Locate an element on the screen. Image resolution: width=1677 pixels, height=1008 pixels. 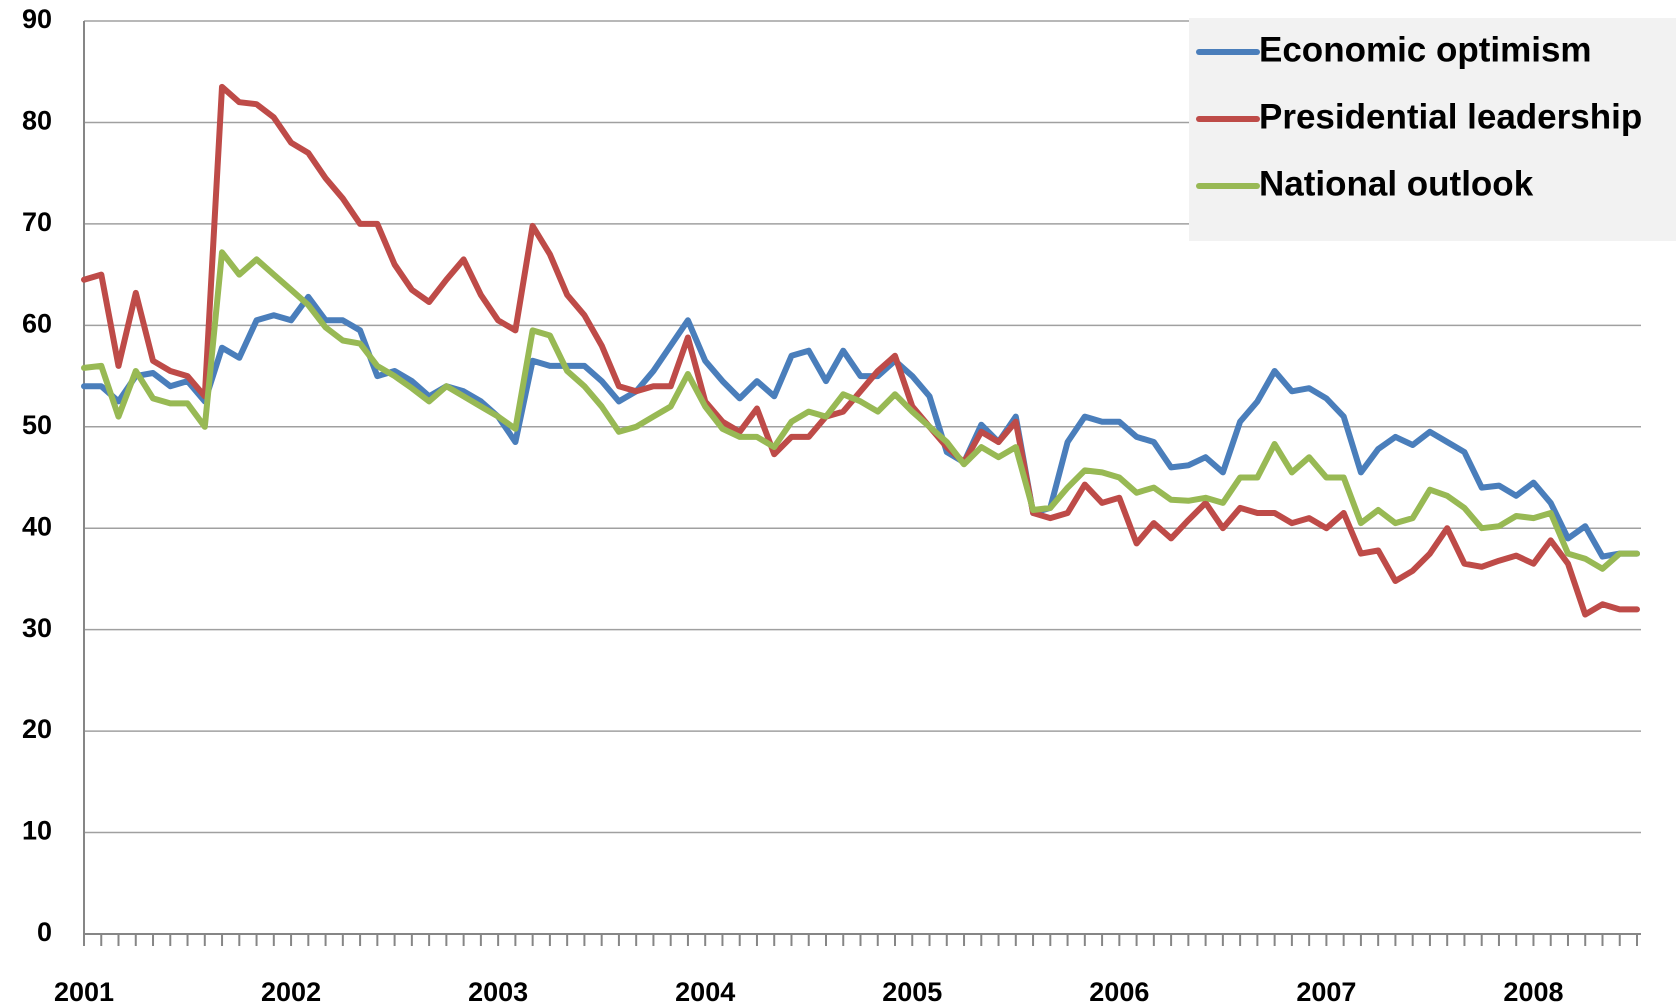
legend-label: National outlook is located at coordinates (1396, 183).